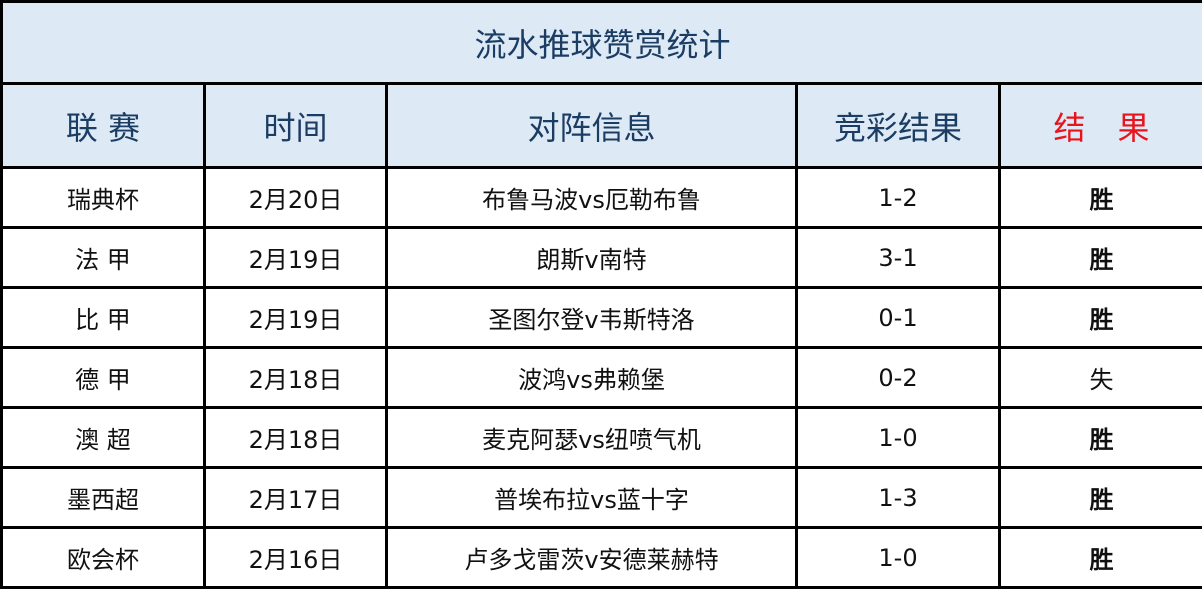 The height and width of the screenshot is (589, 1202). What do you see at coordinates (592, 498) in the screenshot?
I see `cell-match: 普埃布拉vs蓝十字` at bounding box center [592, 498].